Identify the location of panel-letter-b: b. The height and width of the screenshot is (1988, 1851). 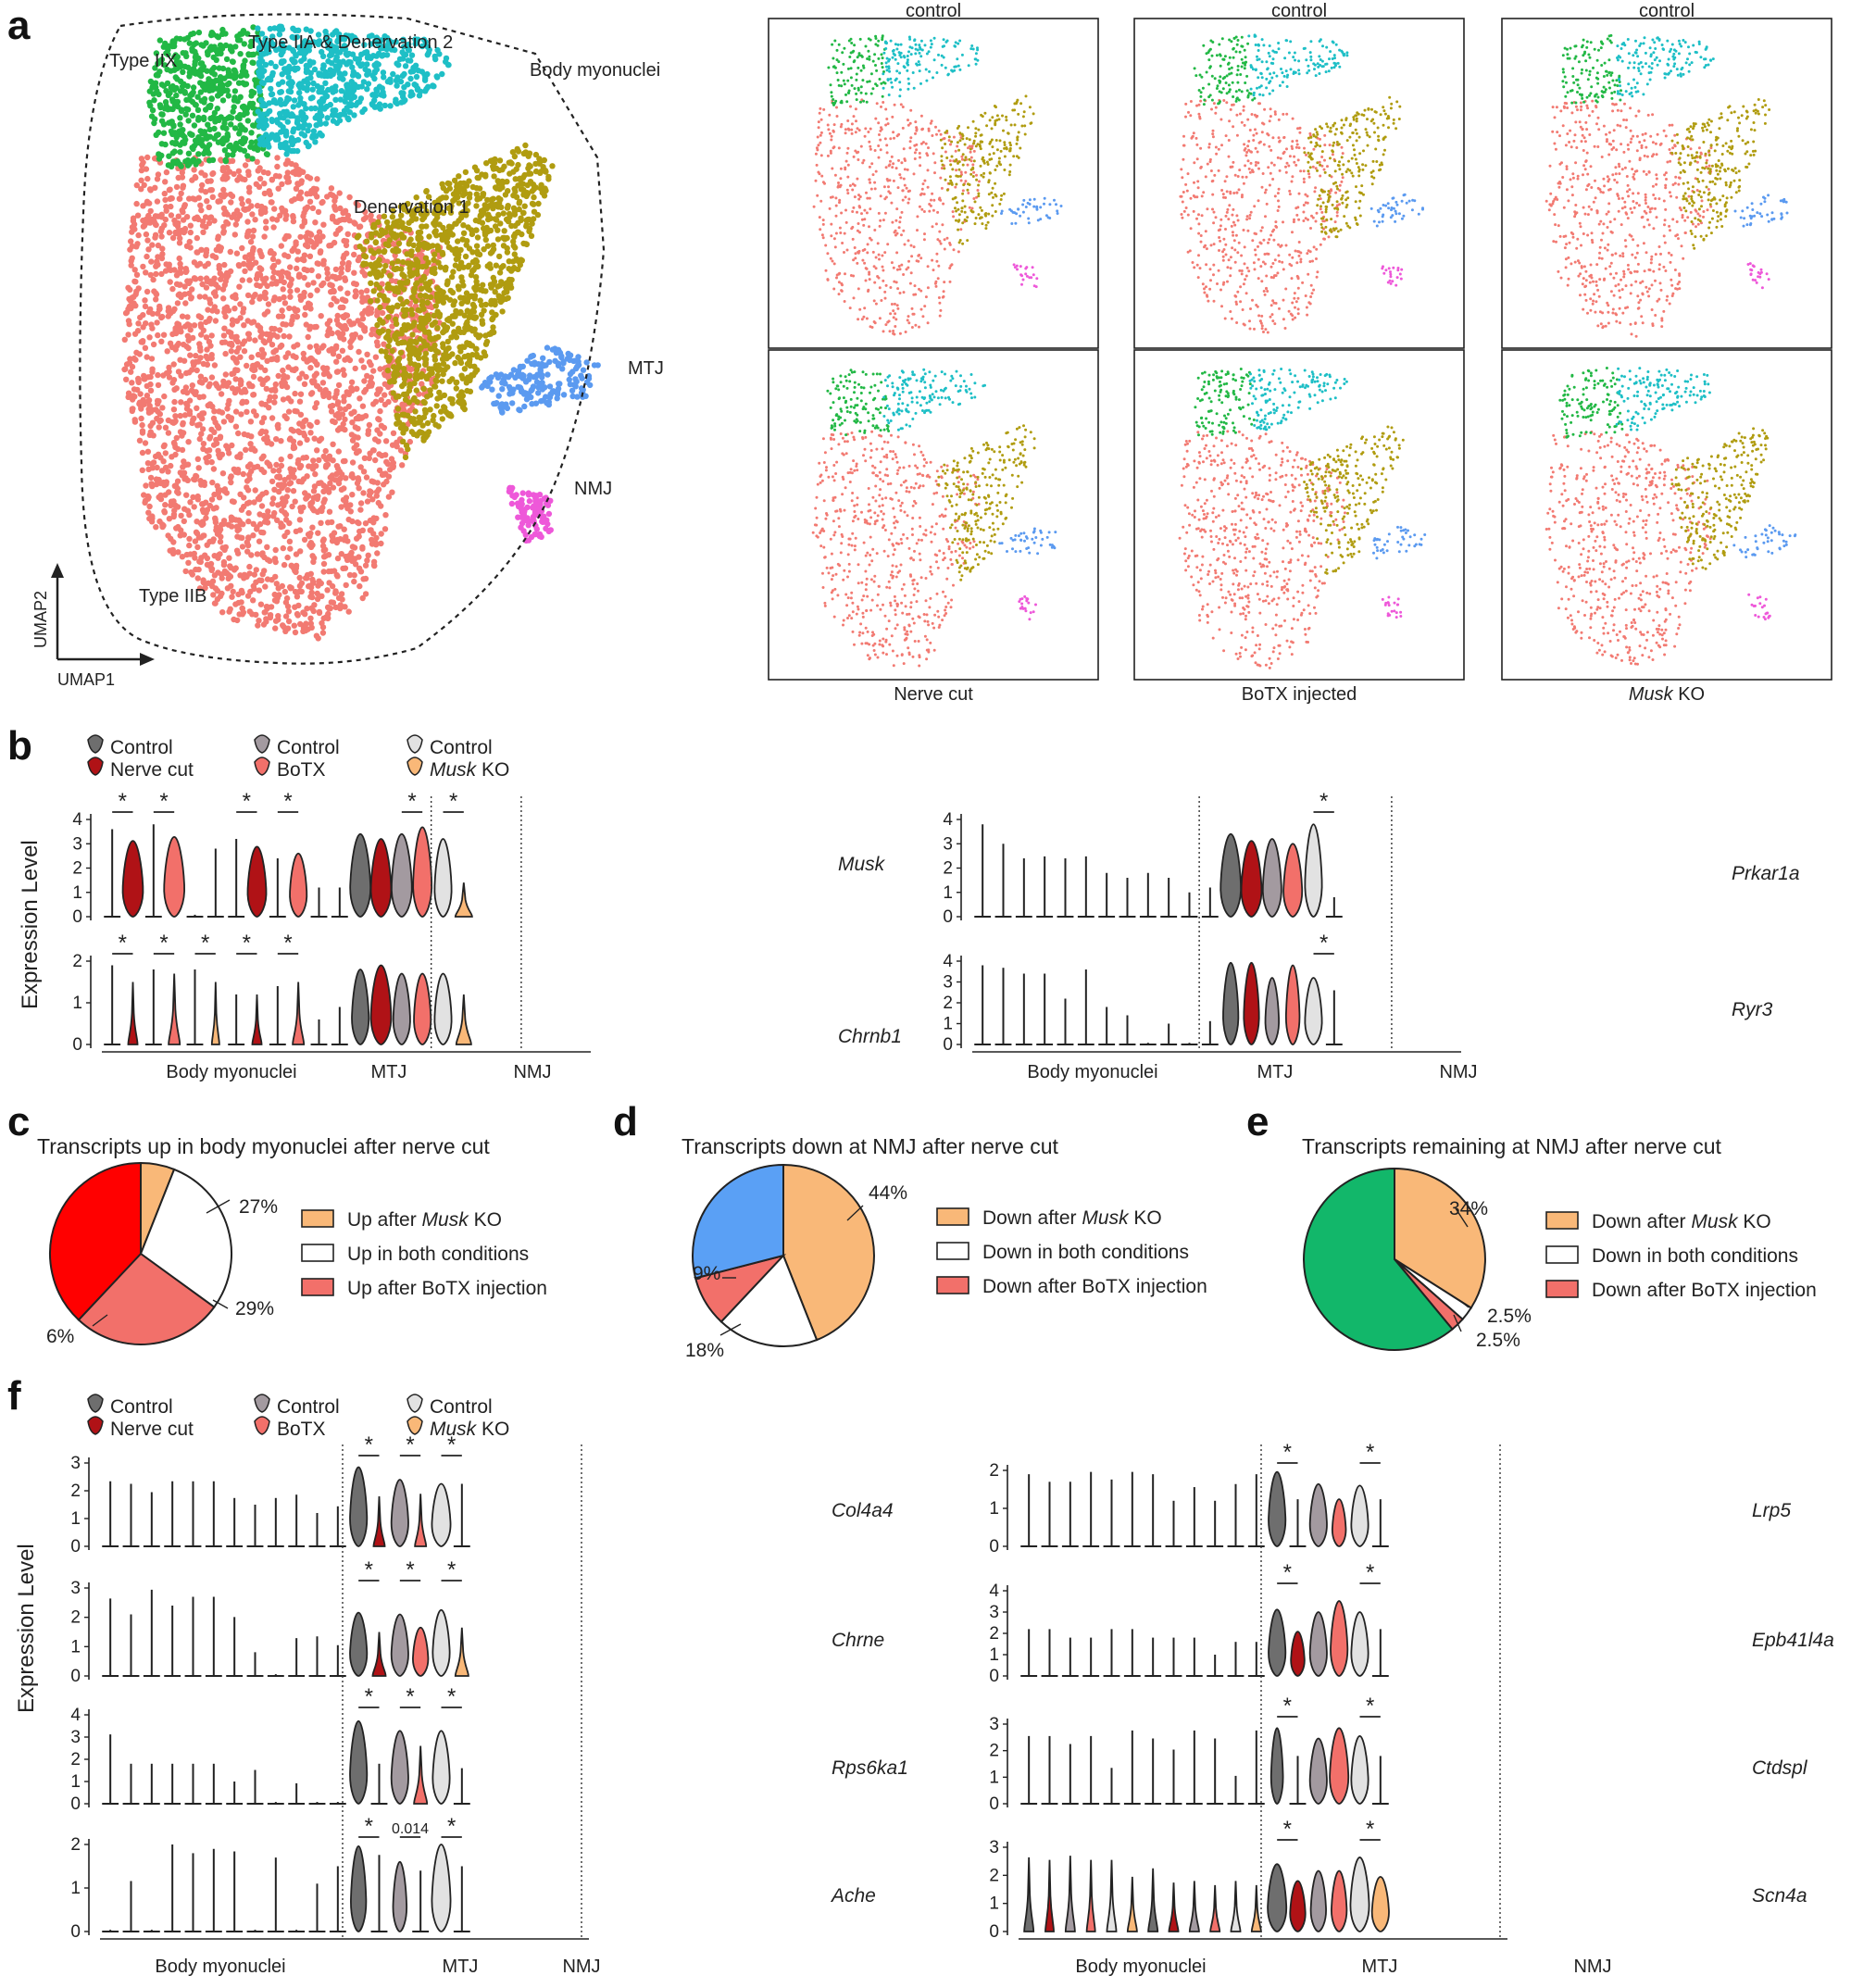
(20, 746).